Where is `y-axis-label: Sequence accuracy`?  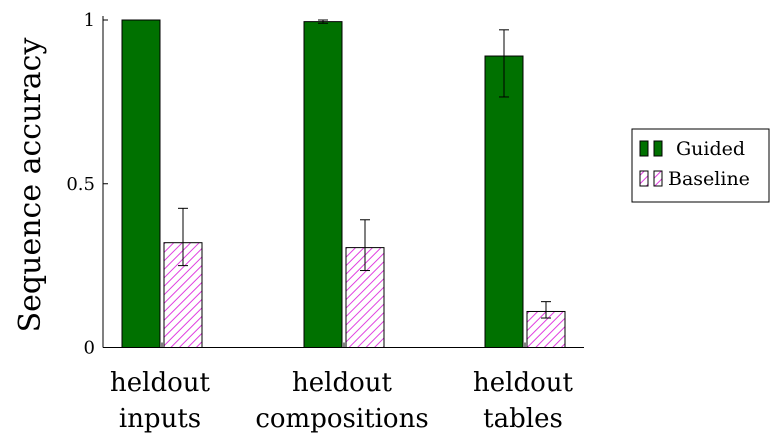 y-axis-label: Sequence accuracy is located at coordinates (30, 185).